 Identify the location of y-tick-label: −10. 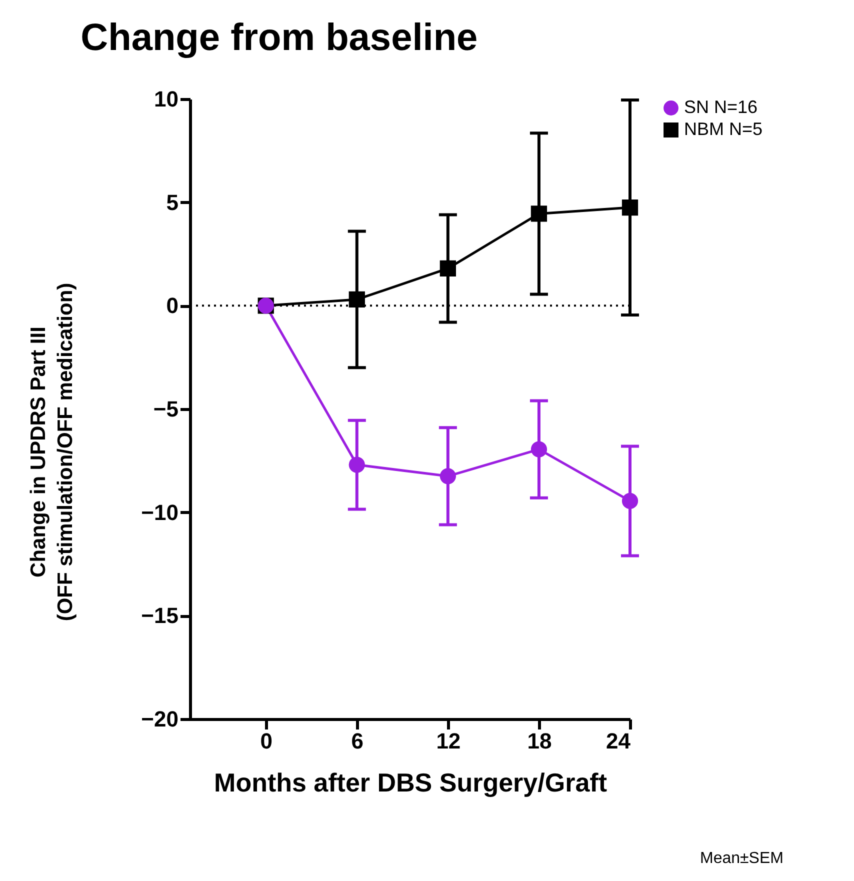
(159, 512).